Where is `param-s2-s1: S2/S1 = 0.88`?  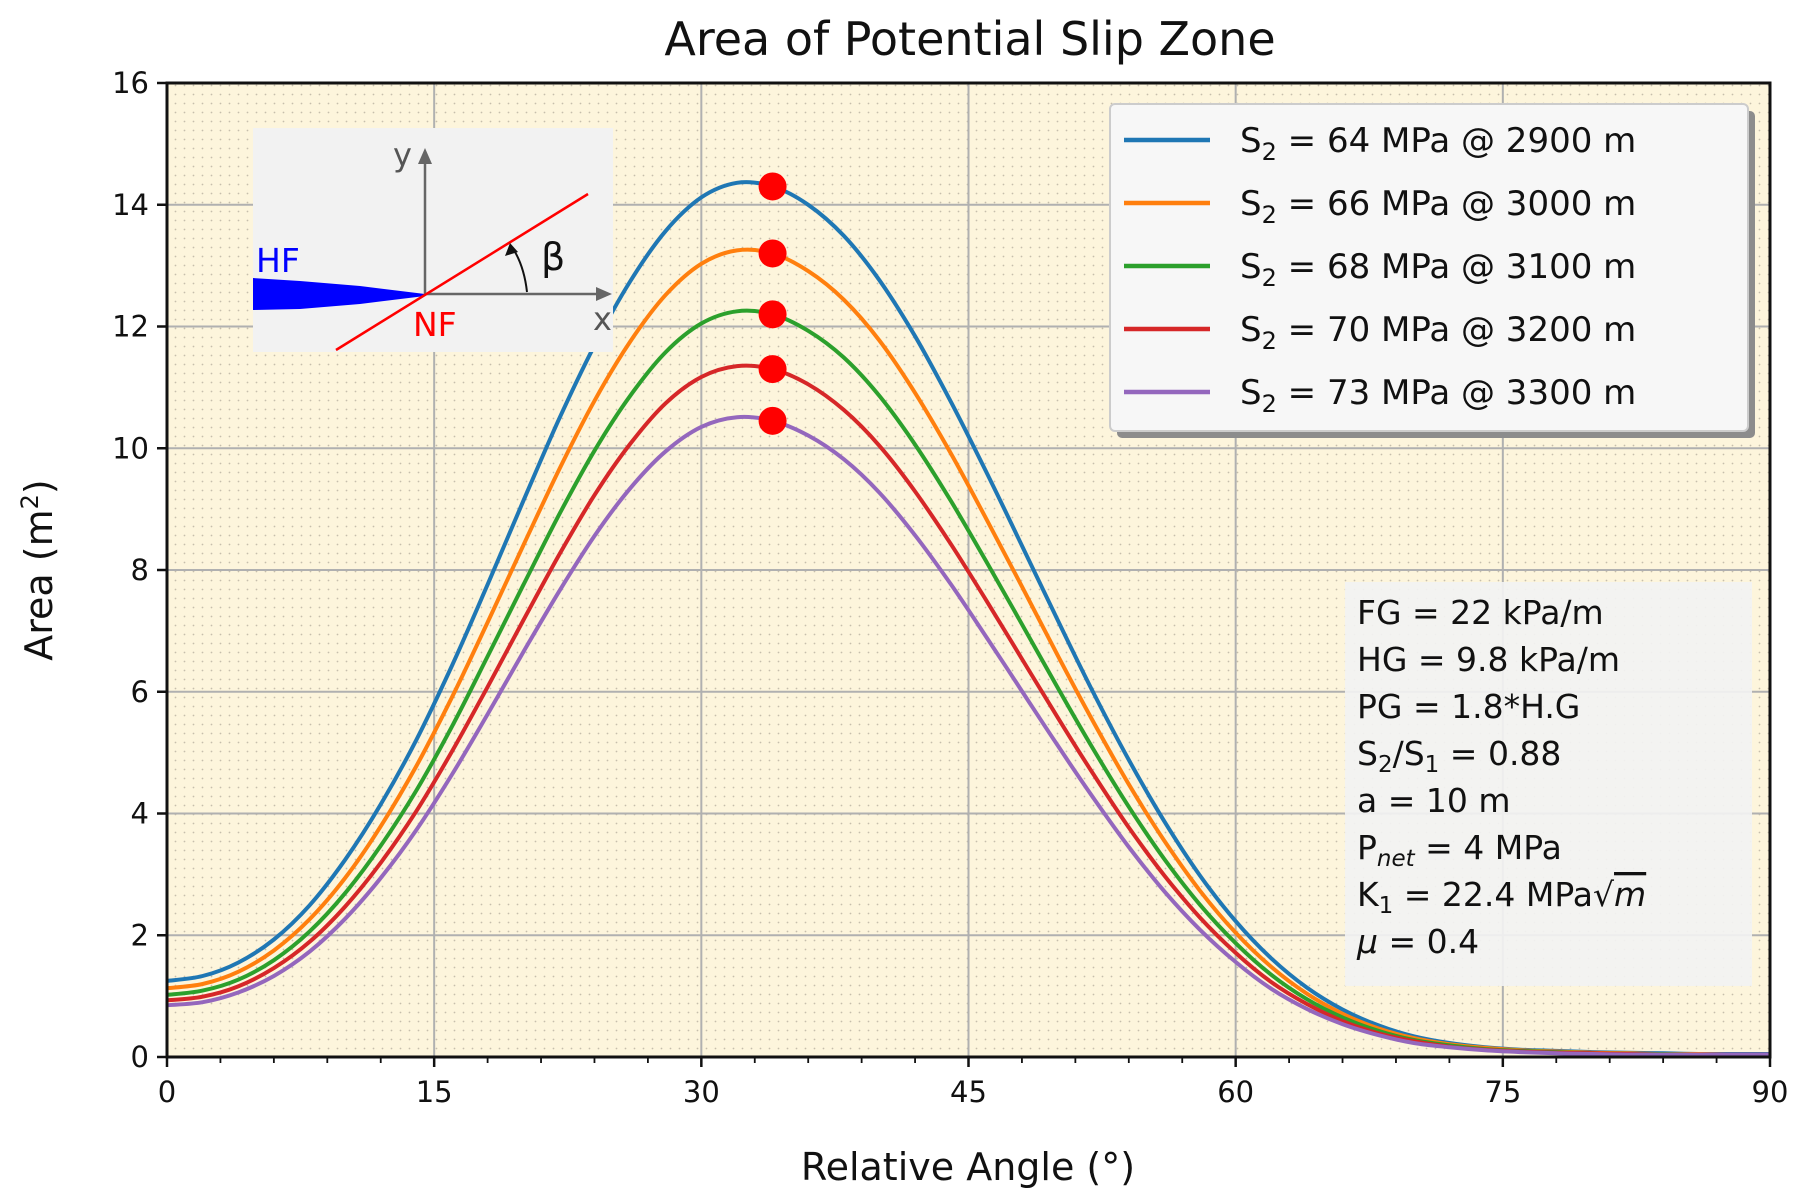
param-s2-s1: S2/S1 = 0.88 is located at coordinates (1459, 756).